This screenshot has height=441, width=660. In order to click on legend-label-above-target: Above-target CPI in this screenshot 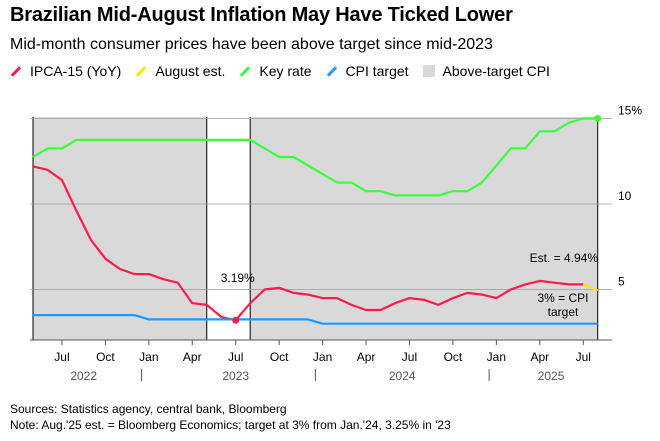, I will do `click(496, 71)`.